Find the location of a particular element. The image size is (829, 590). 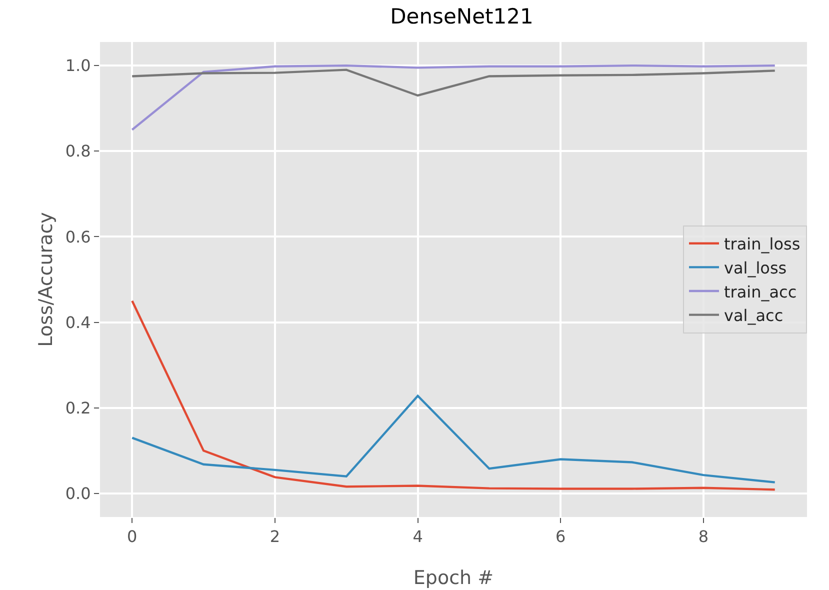

x-tick-label: 0 is located at coordinates (132, 536).